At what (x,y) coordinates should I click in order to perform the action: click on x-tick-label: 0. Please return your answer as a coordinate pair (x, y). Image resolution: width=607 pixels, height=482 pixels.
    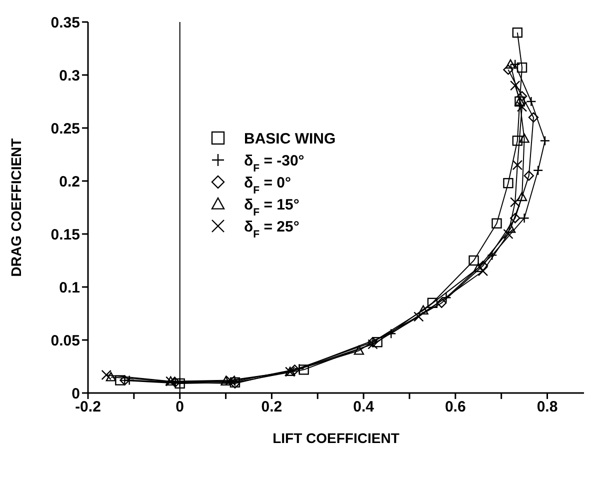
    Looking at the image, I should click on (180, 407).